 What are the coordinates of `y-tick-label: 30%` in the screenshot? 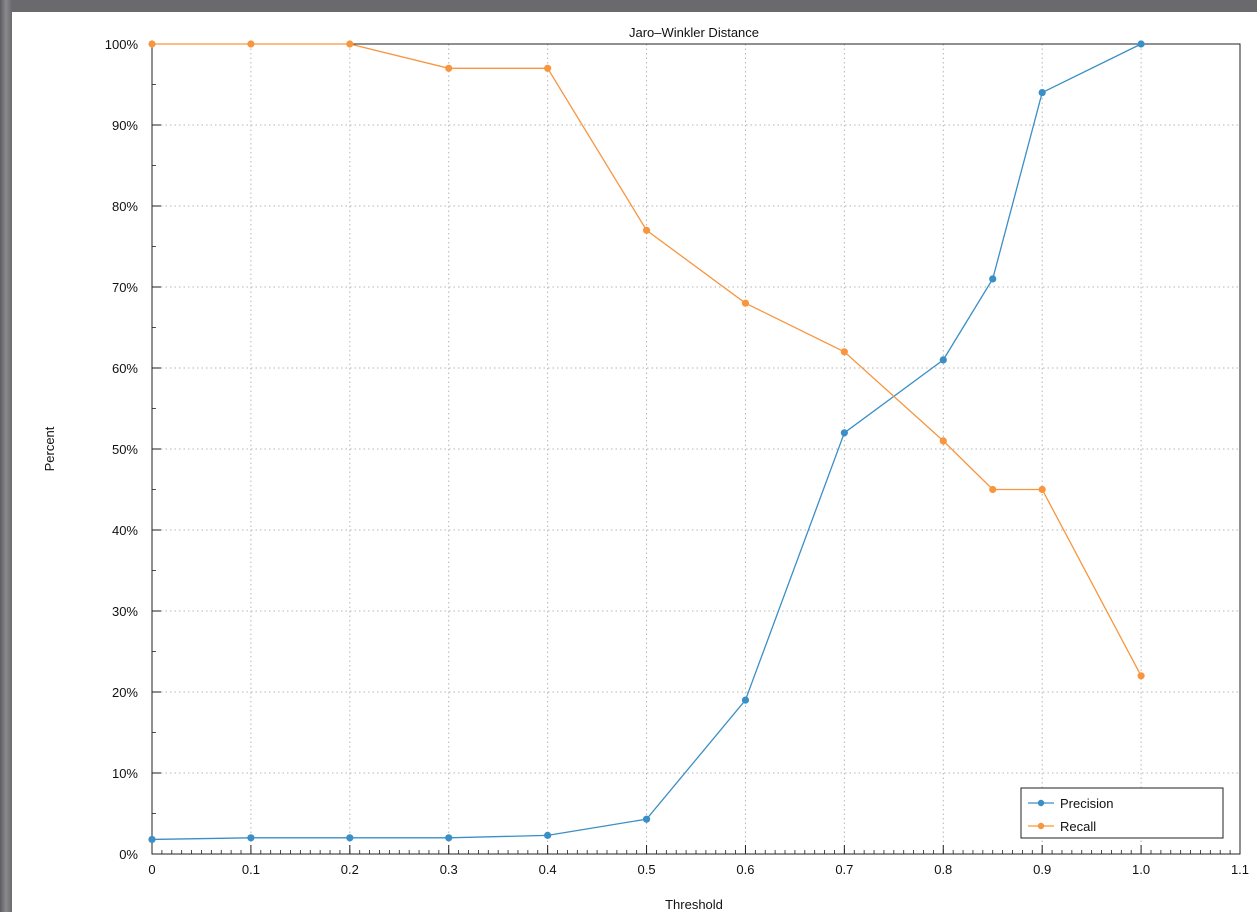 It's located at (125, 611).